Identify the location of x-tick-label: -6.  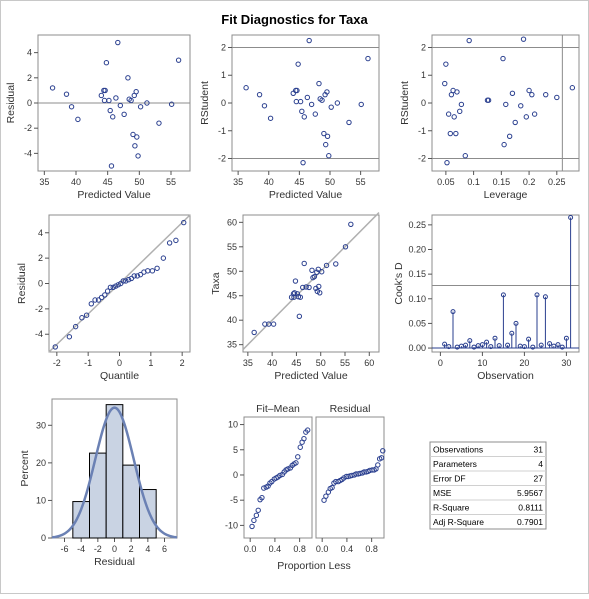
(64, 549).